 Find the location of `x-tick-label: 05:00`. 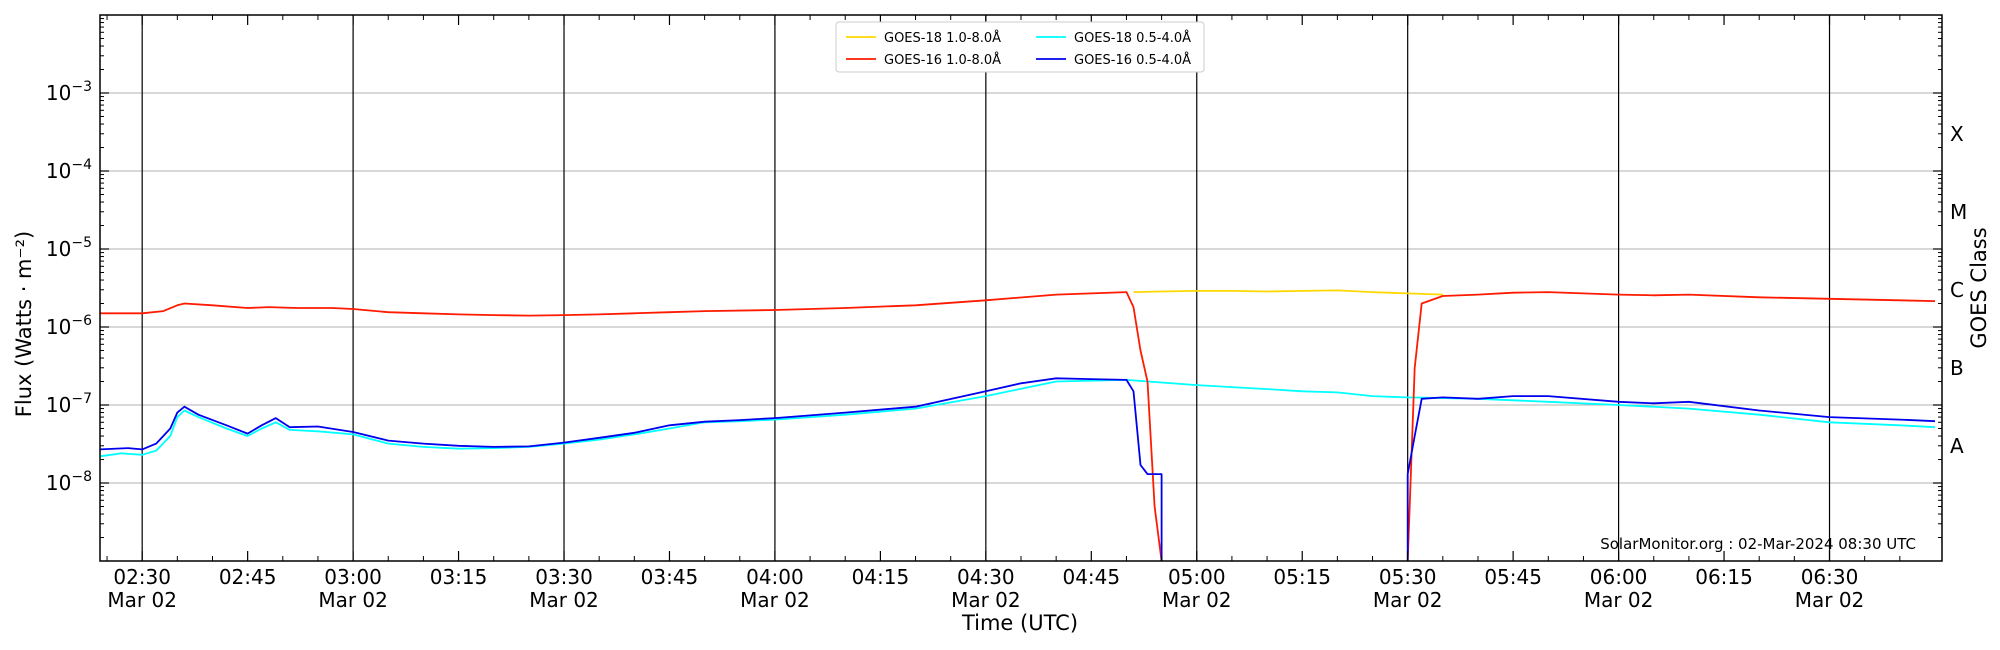

x-tick-label: 05:00 is located at coordinates (1197, 577).